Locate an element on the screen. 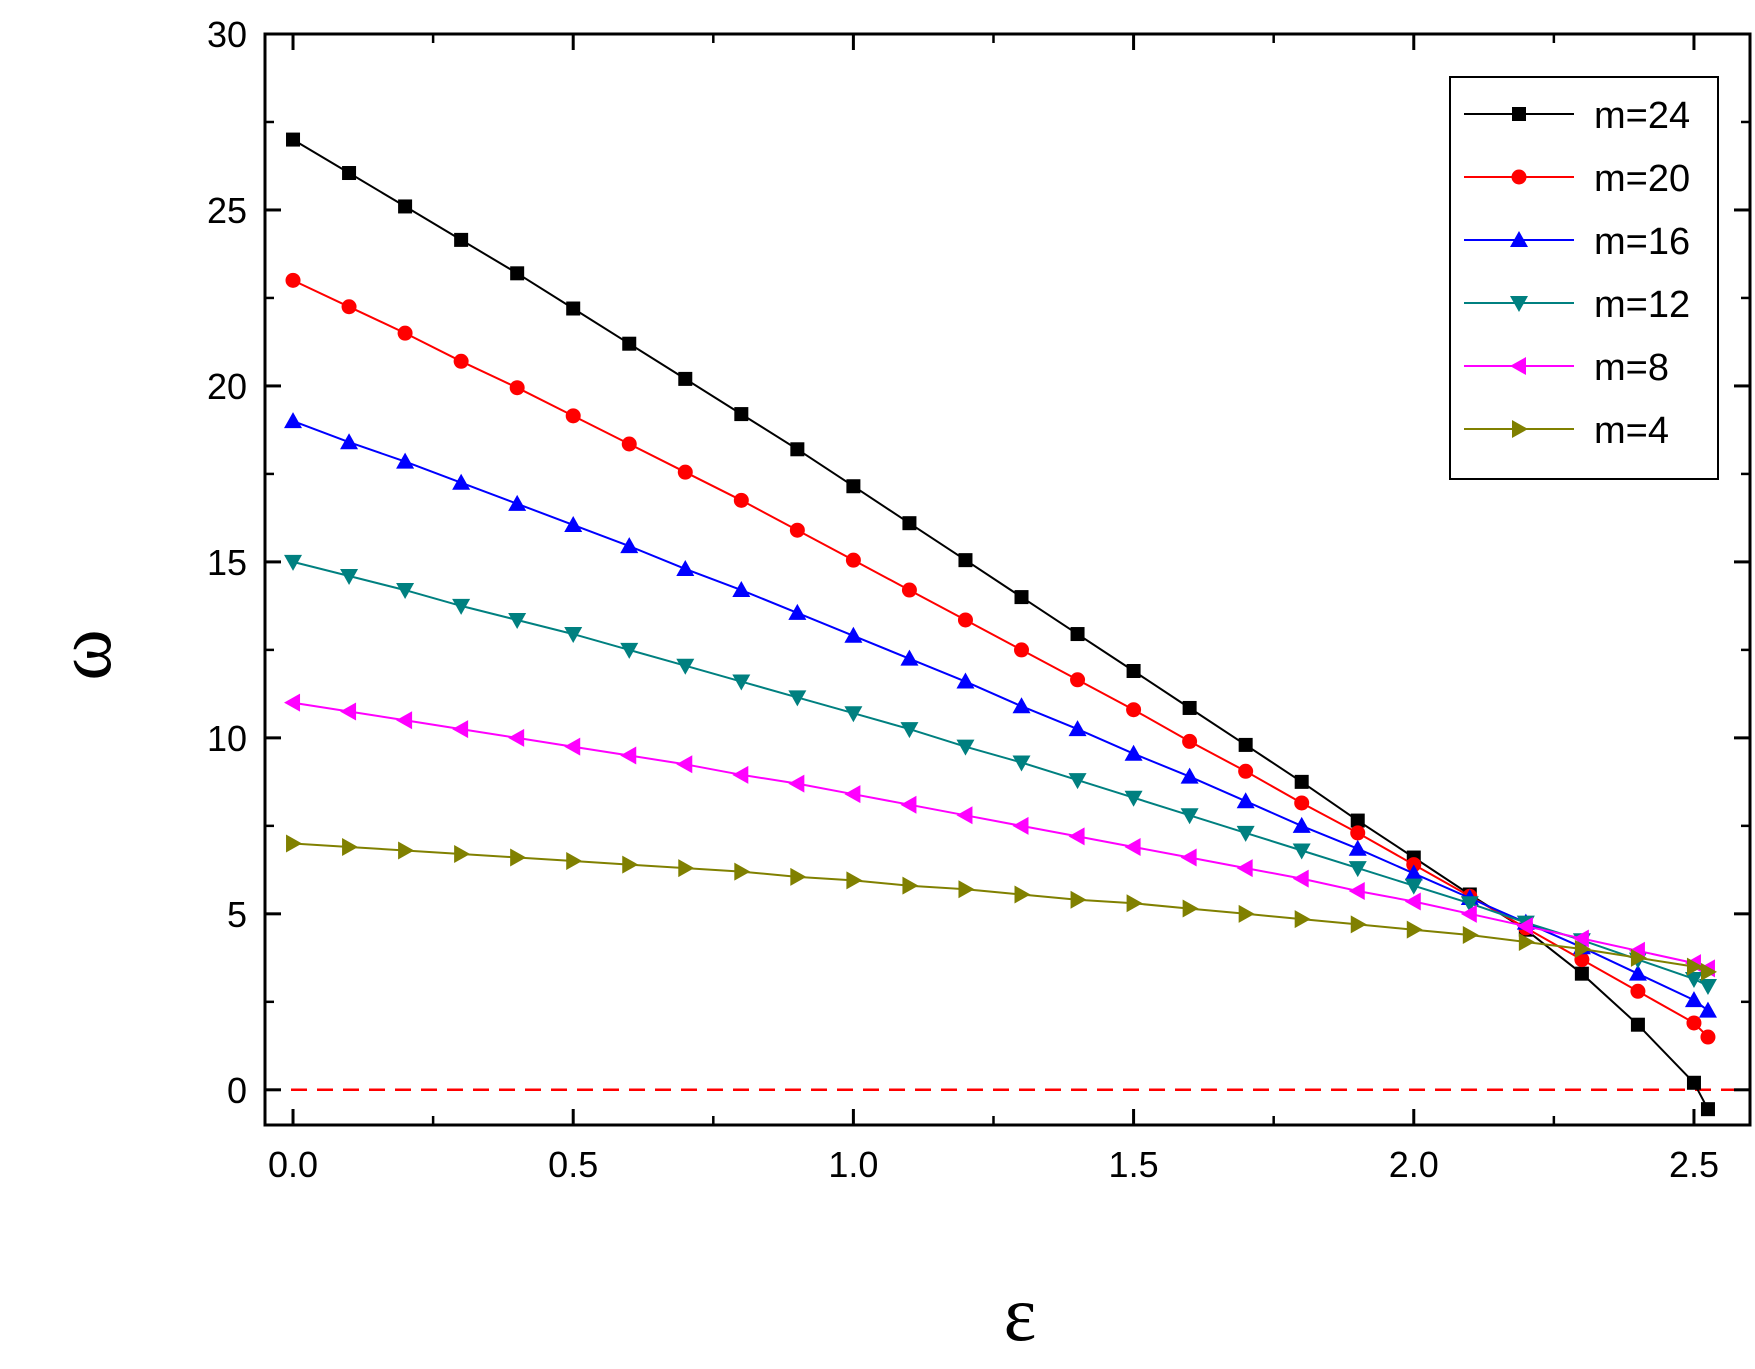  legend-label: m=24 is located at coordinates (1642, 116).